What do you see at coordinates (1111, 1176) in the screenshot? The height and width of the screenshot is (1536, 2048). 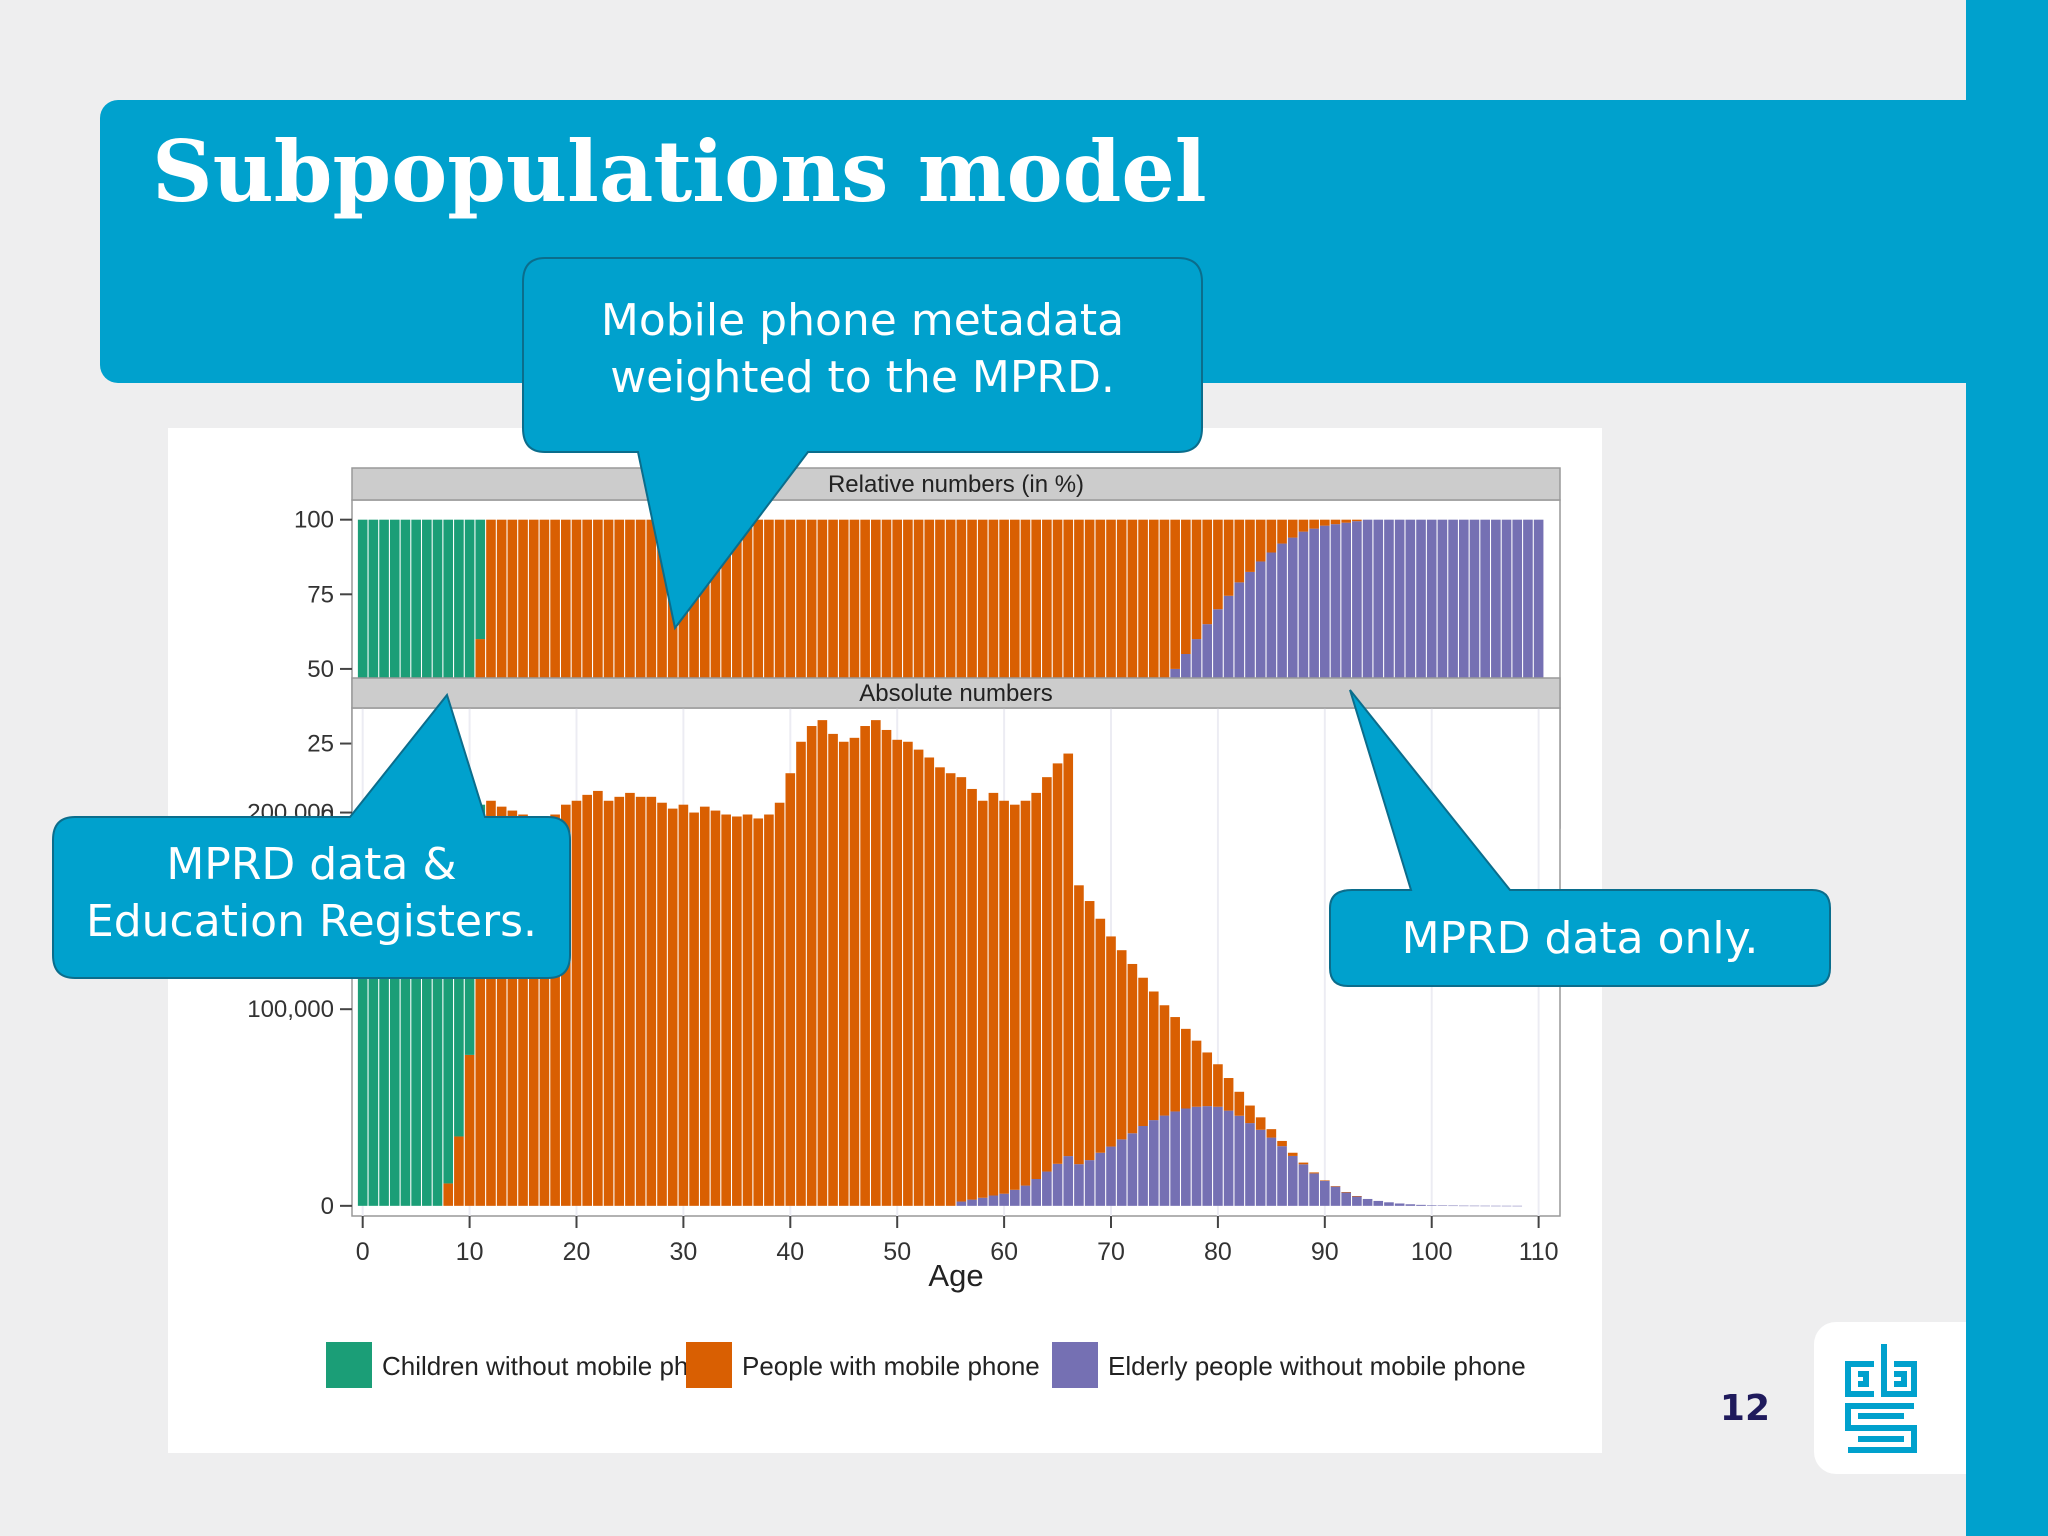 I see `bar-age-70-elderly` at bounding box center [1111, 1176].